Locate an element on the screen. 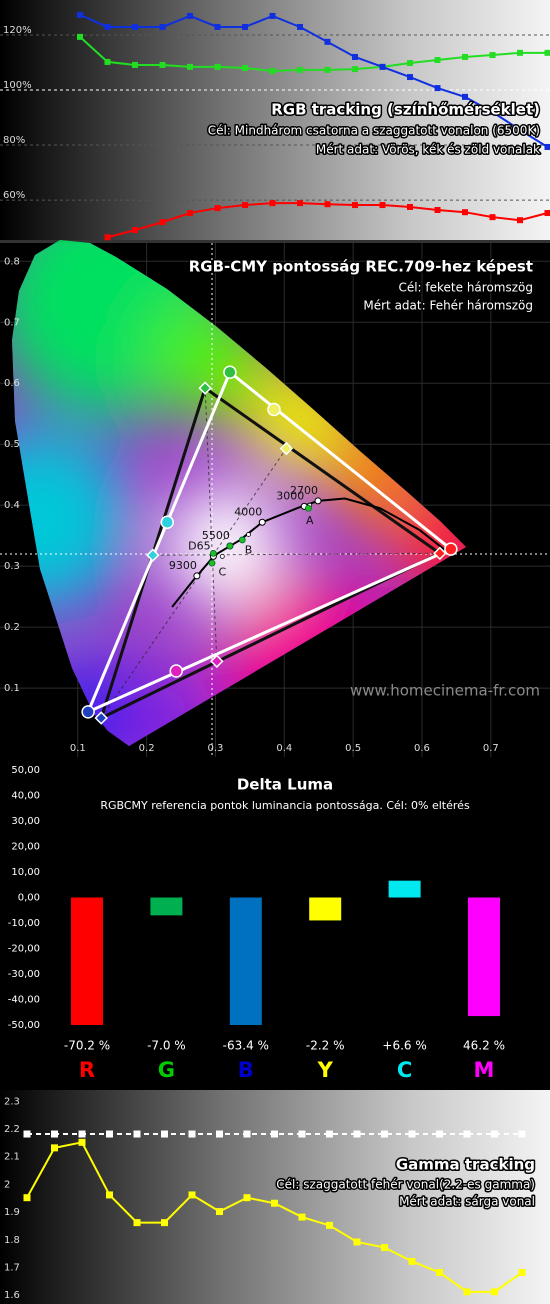  y-tick-label: 10,00 is located at coordinates (25, 872).